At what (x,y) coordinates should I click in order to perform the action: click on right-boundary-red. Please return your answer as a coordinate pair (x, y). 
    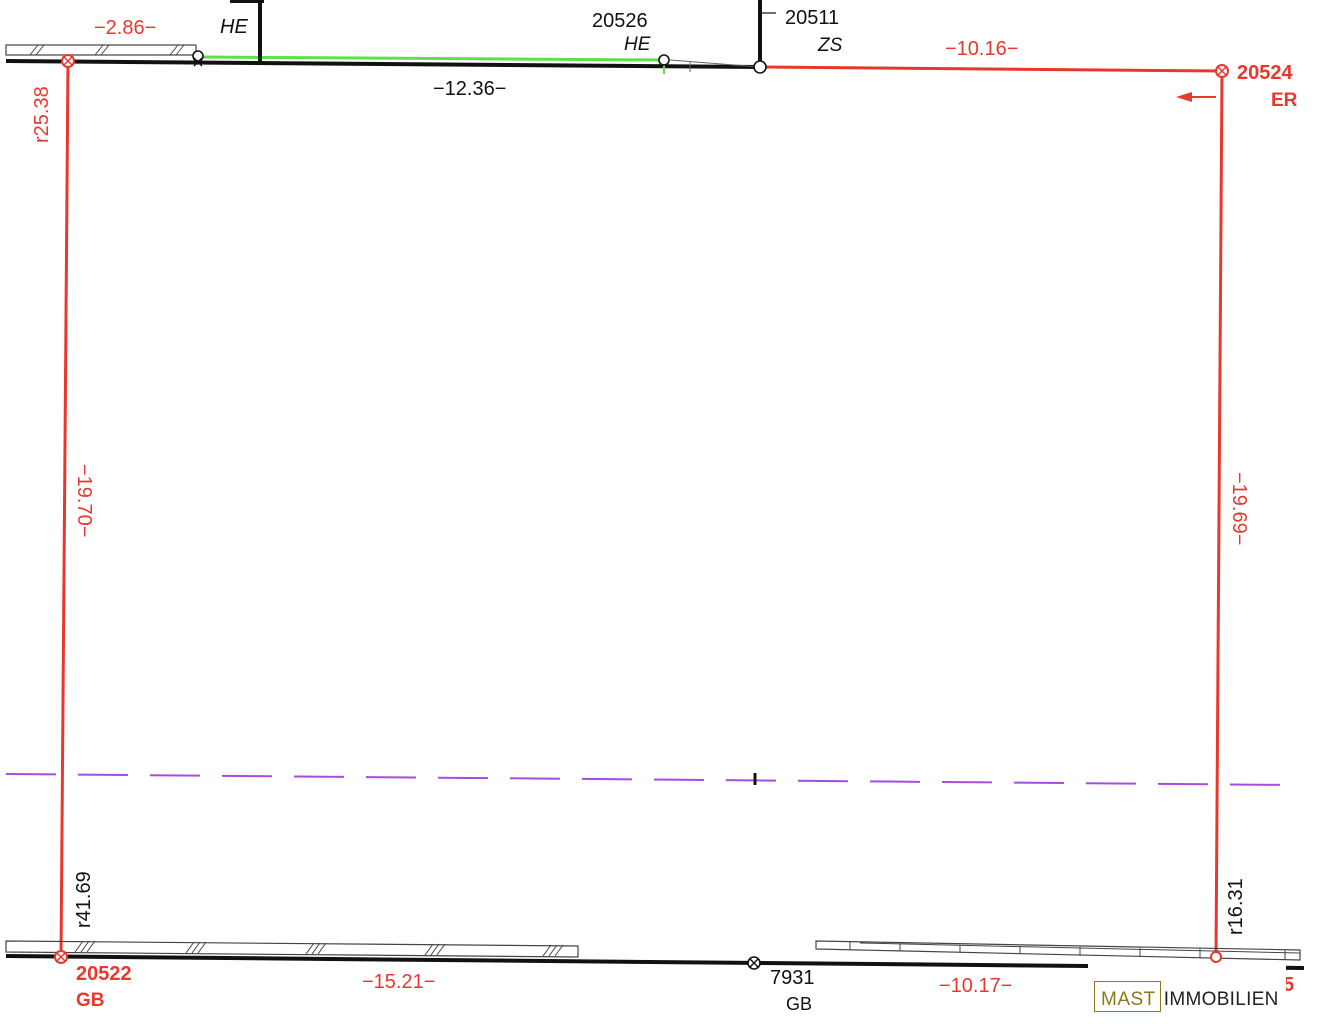
    Looking at the image, I should click on (1219, 514).